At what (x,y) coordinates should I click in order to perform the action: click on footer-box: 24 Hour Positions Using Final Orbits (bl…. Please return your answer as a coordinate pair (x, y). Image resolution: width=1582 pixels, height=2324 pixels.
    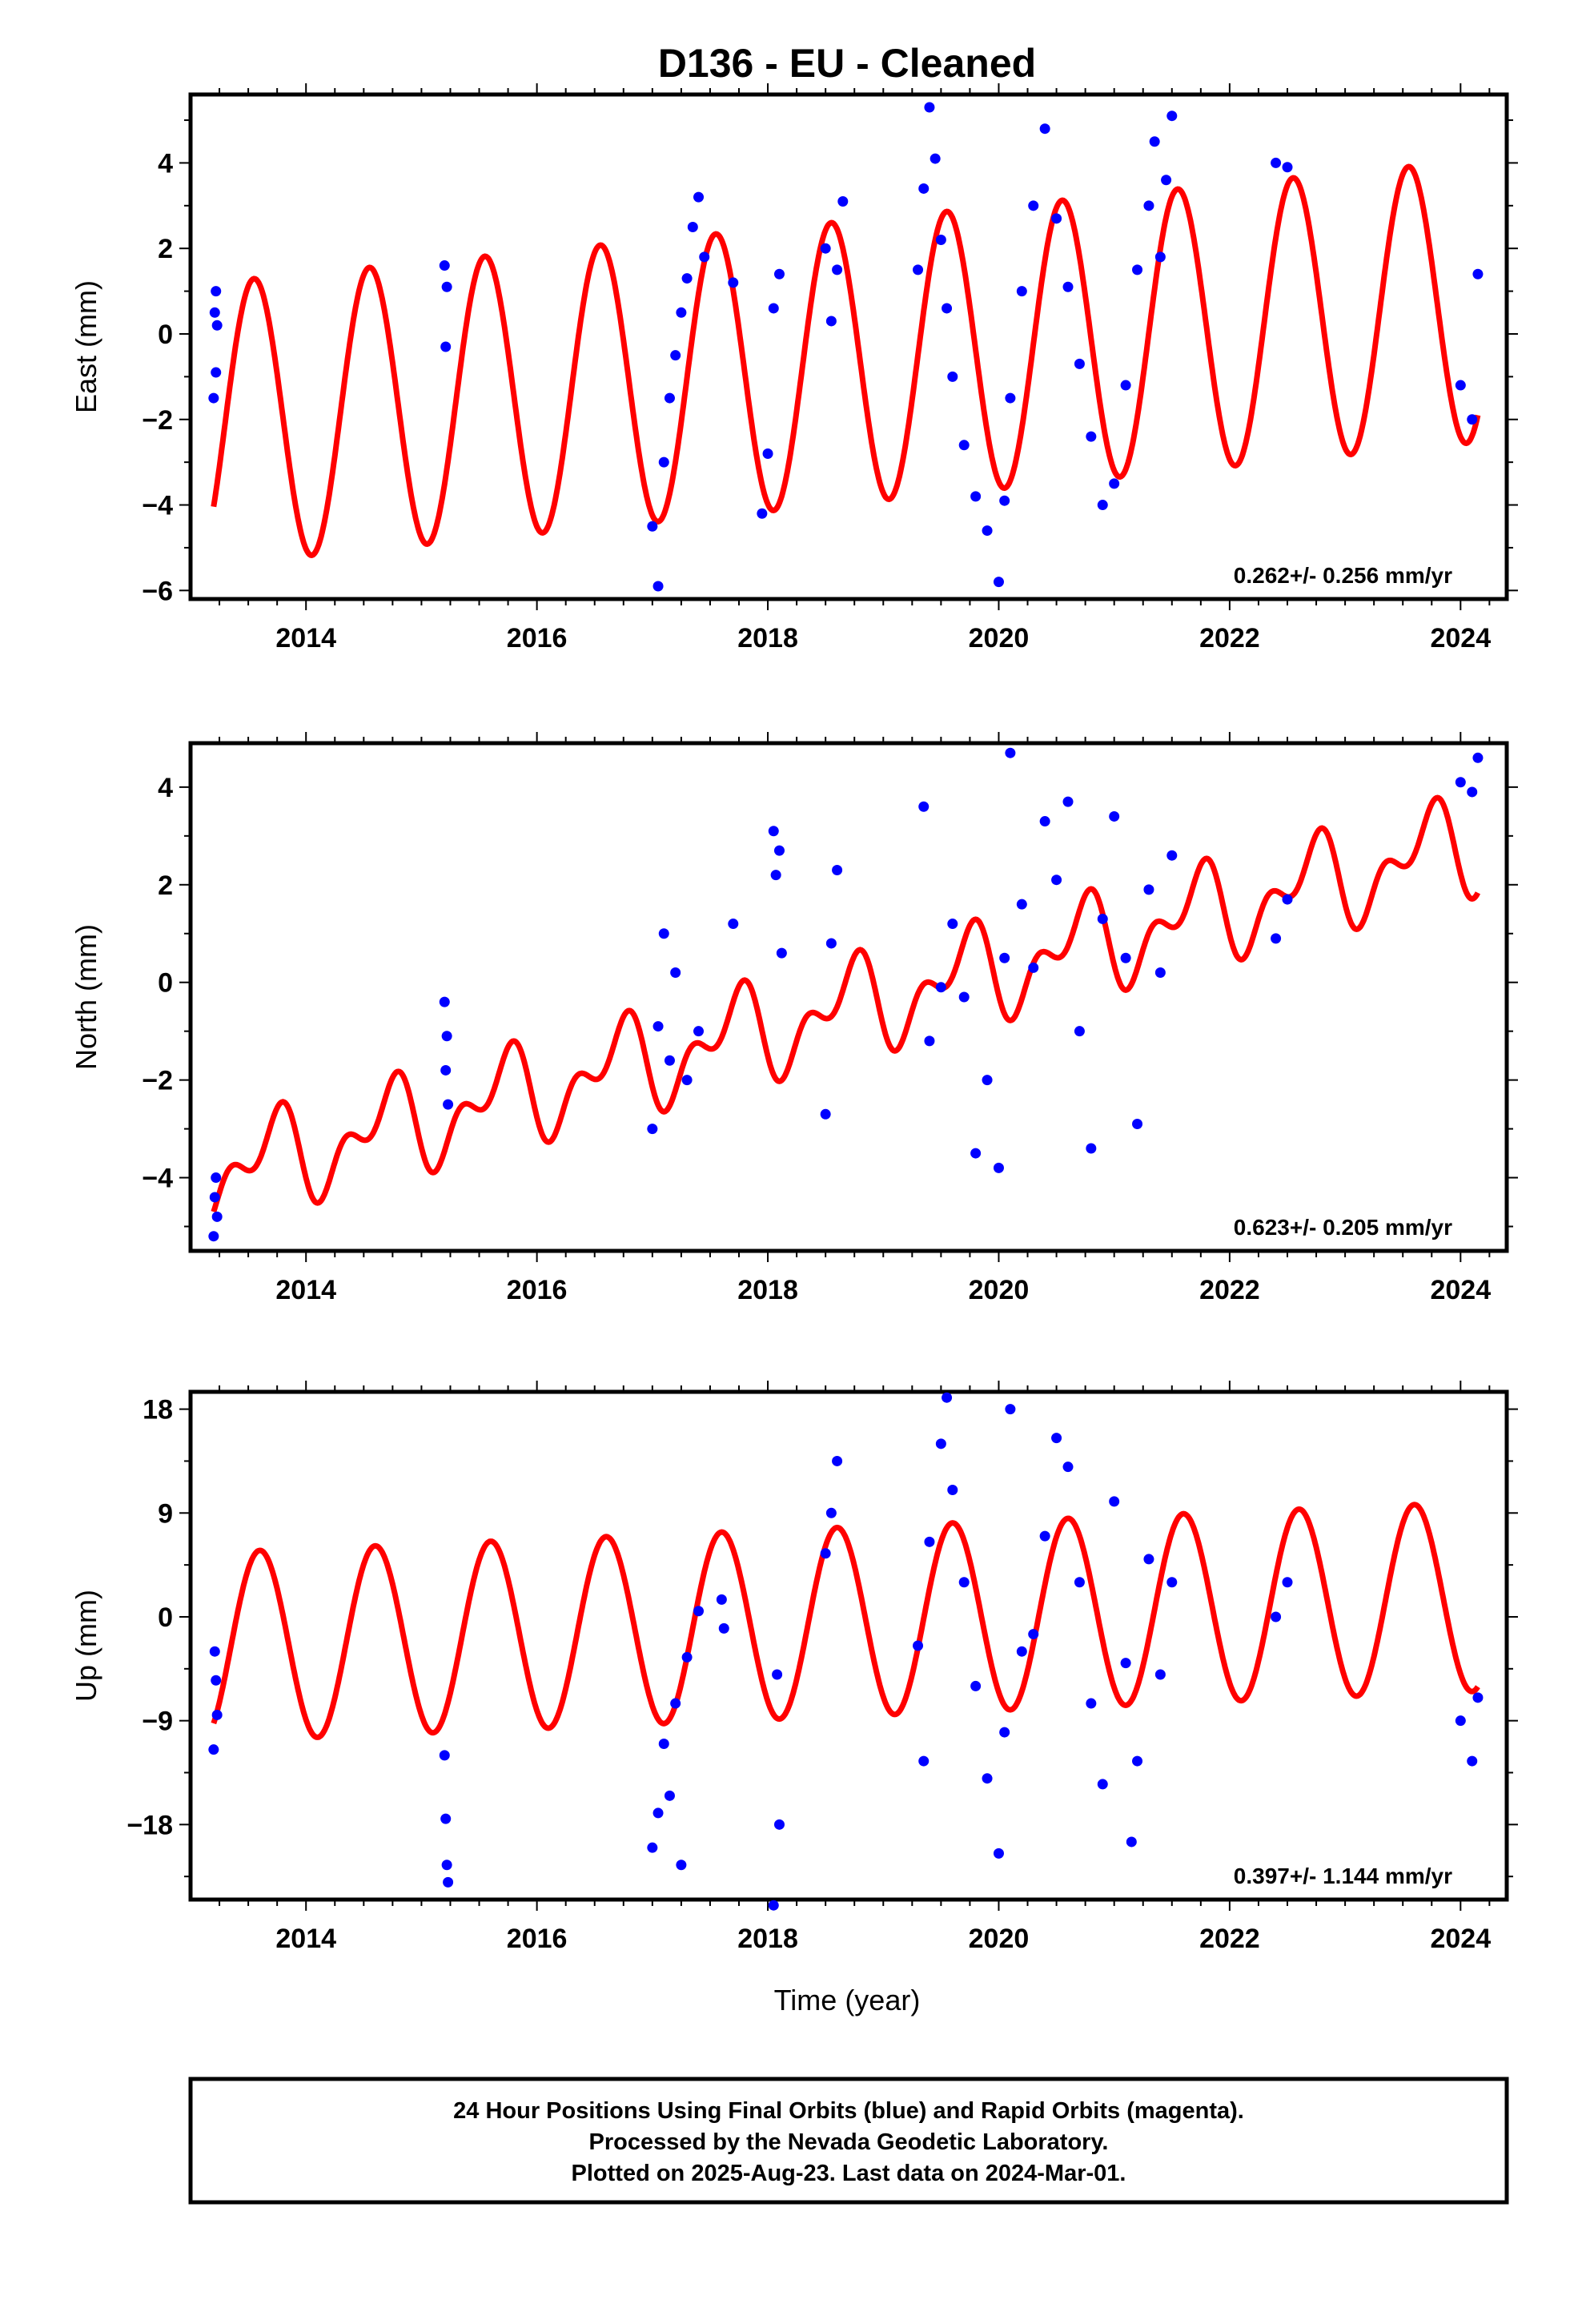
    Looking at the image, I should click on (848, 2141).